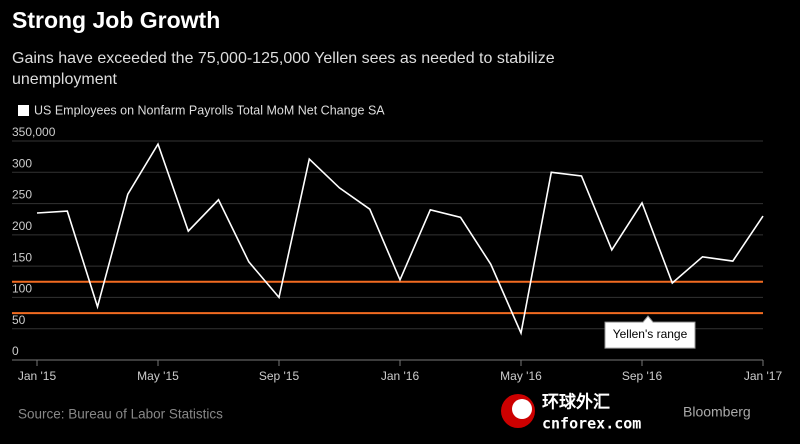 The height and width of the screenshot is (444, 800). I want to click on watermark: 环球外汇, so click(576, 401).